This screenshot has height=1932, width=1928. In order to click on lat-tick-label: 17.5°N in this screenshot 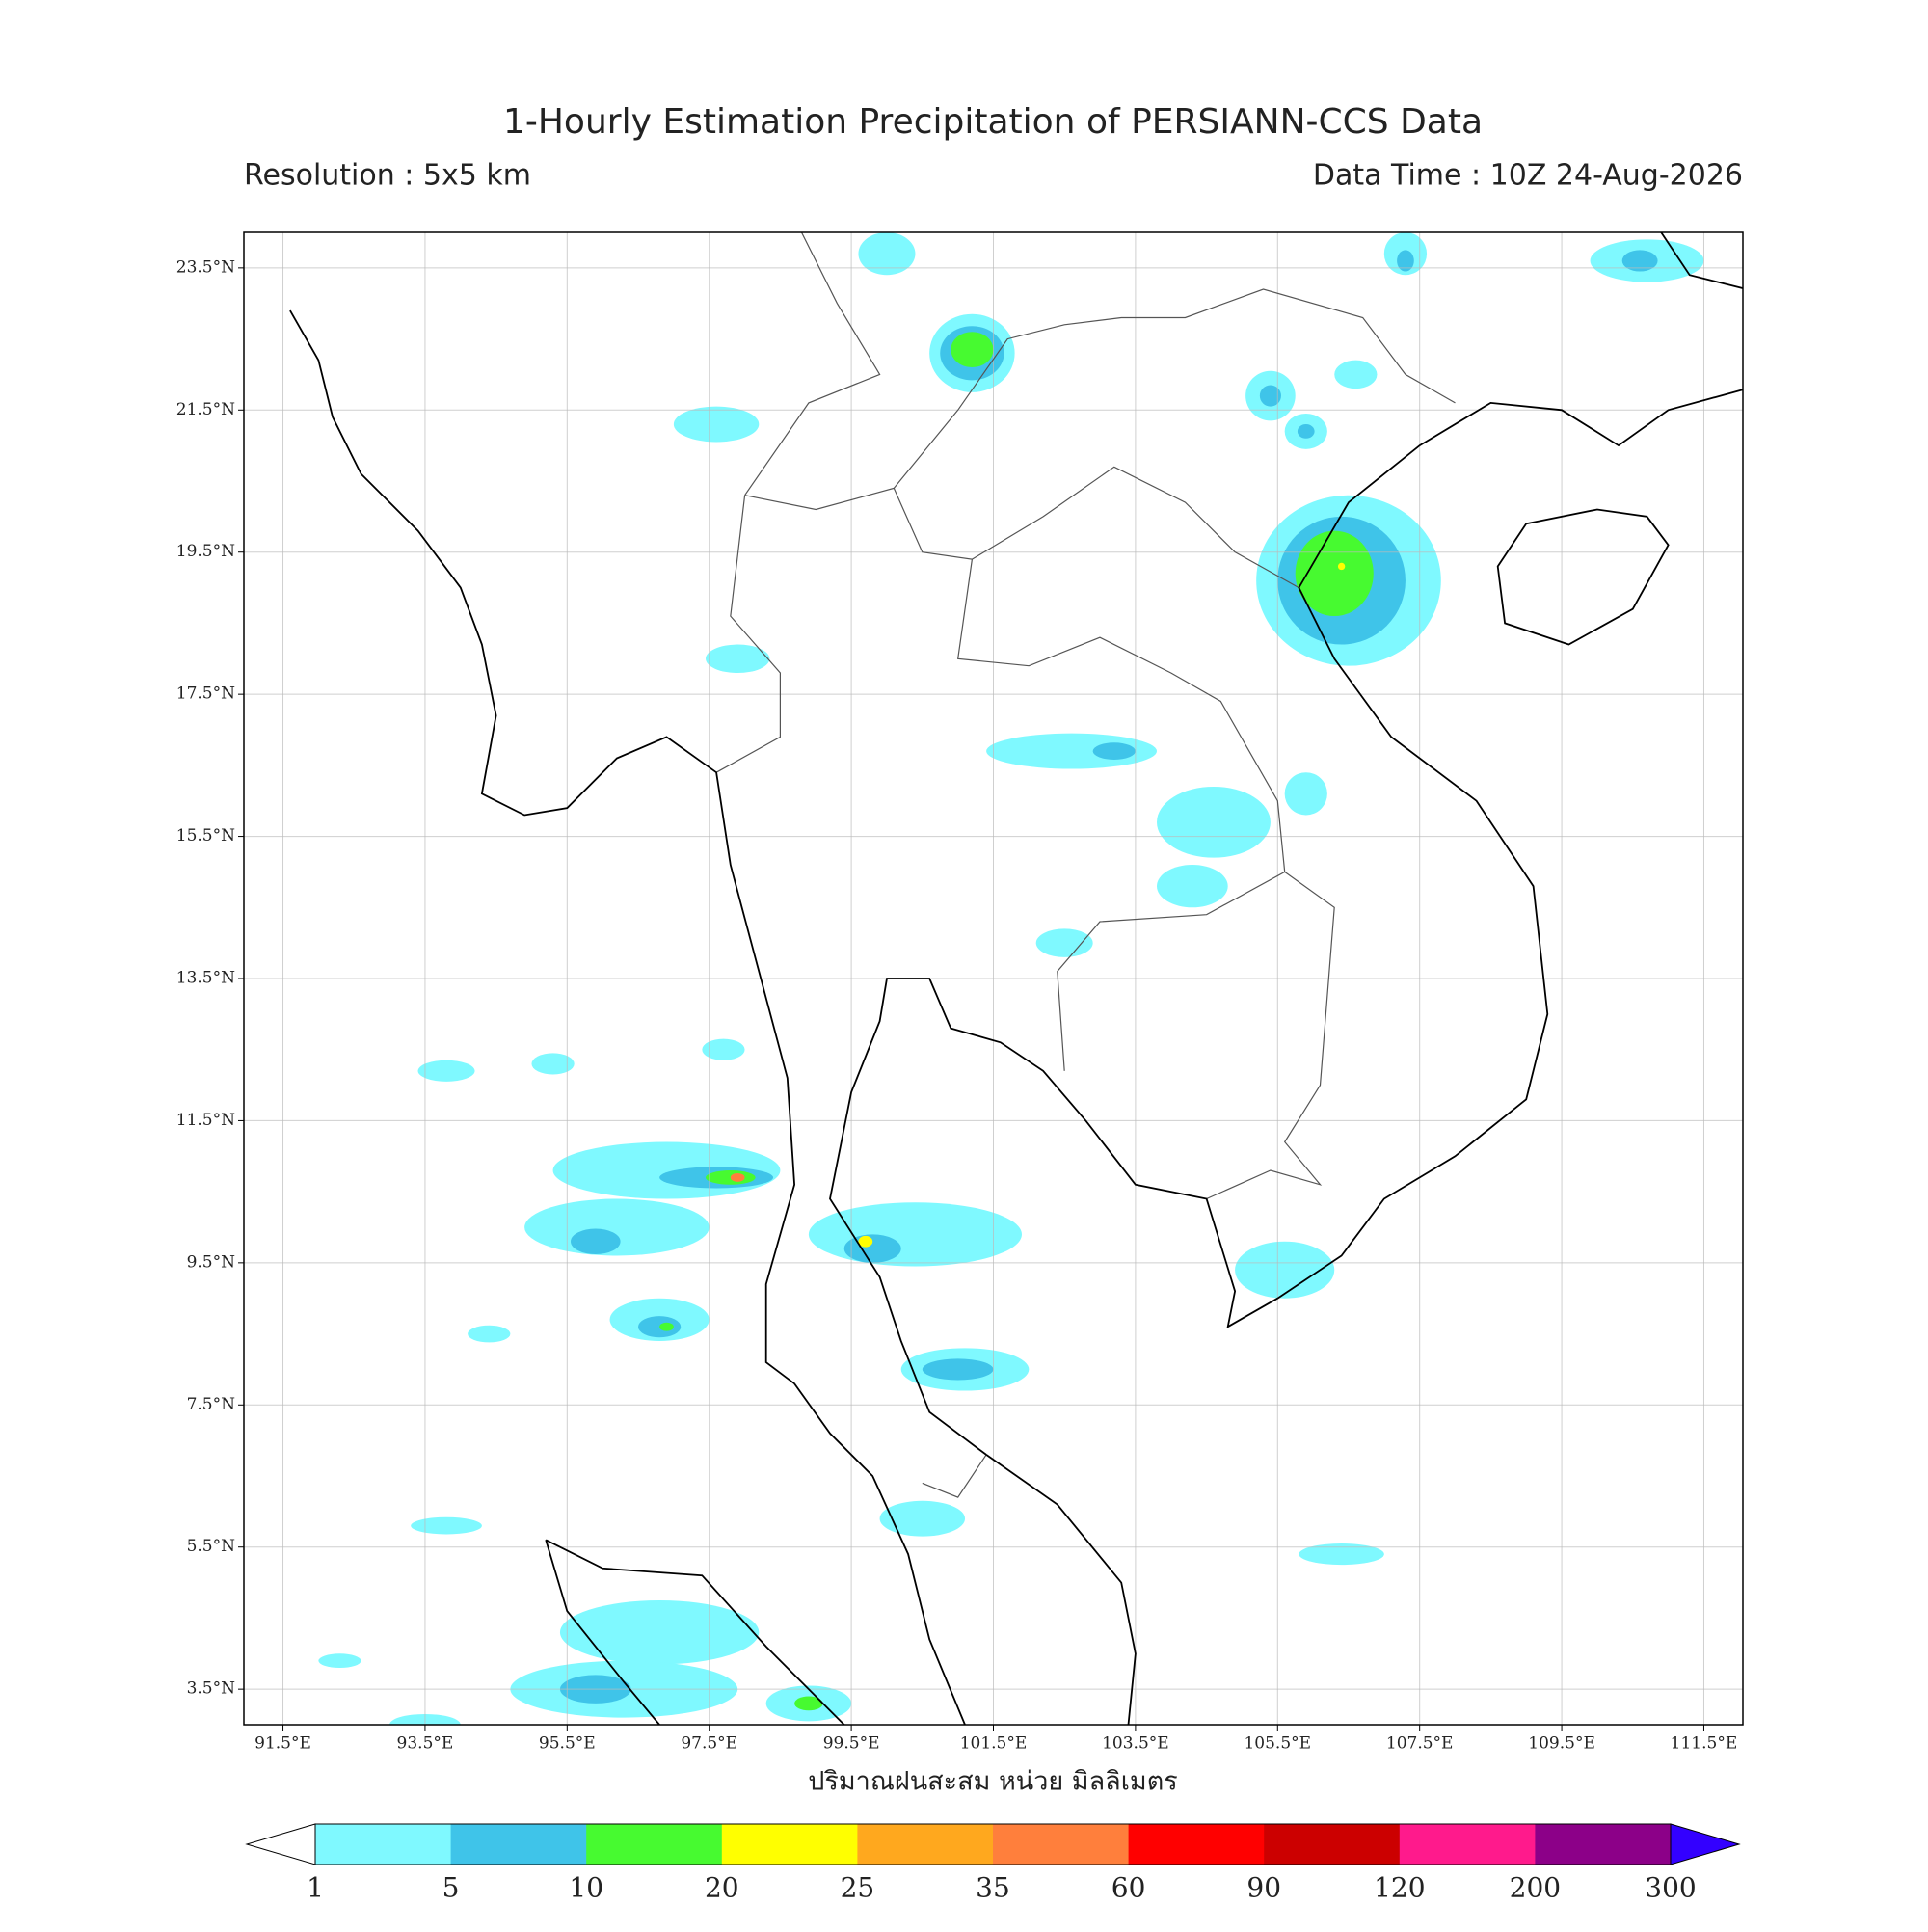, I will do `click(205, 694)`.